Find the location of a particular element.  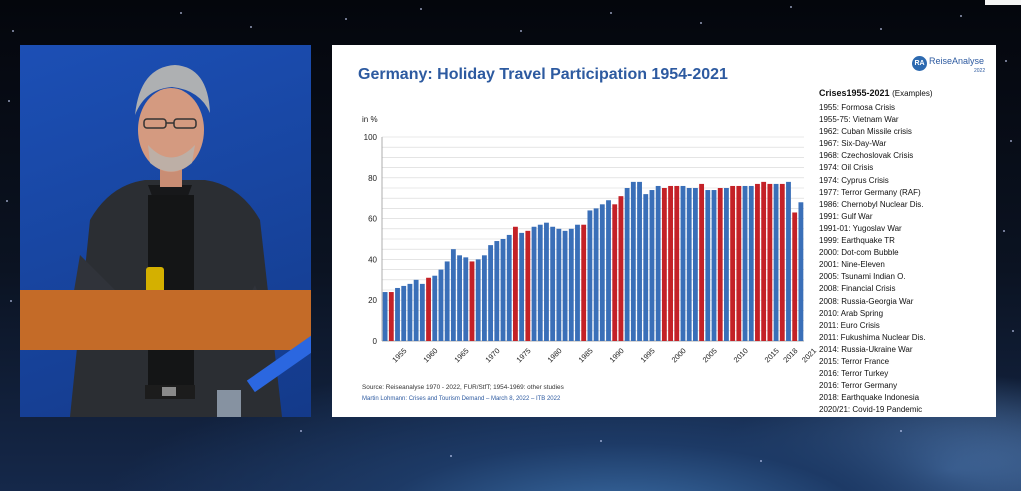

bar-2013 is located at coordinates (751, 263).